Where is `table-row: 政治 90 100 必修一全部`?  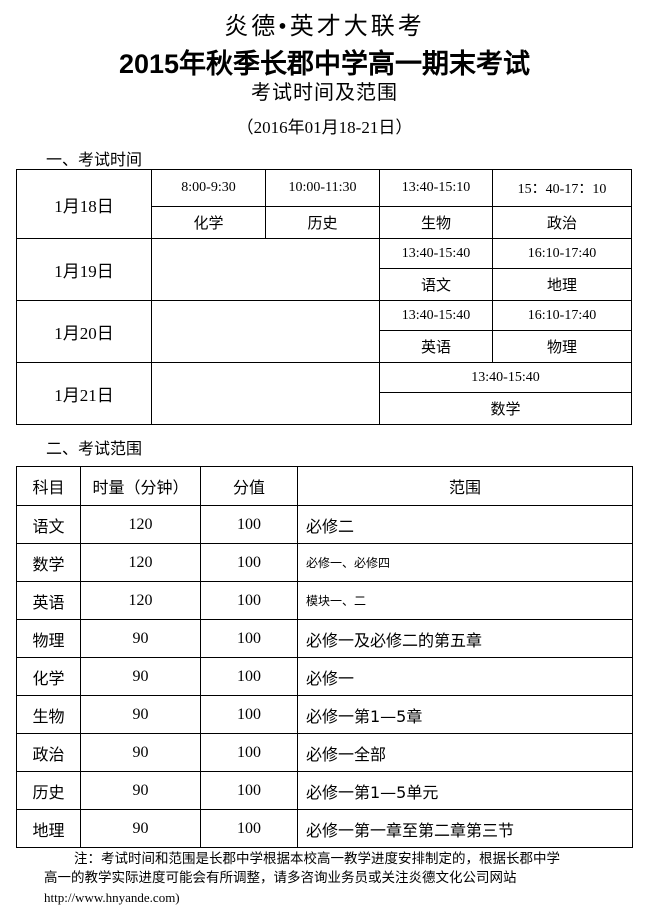
table-row: 政治 90 100 必修一全部 is located at coordinates (324, 752).